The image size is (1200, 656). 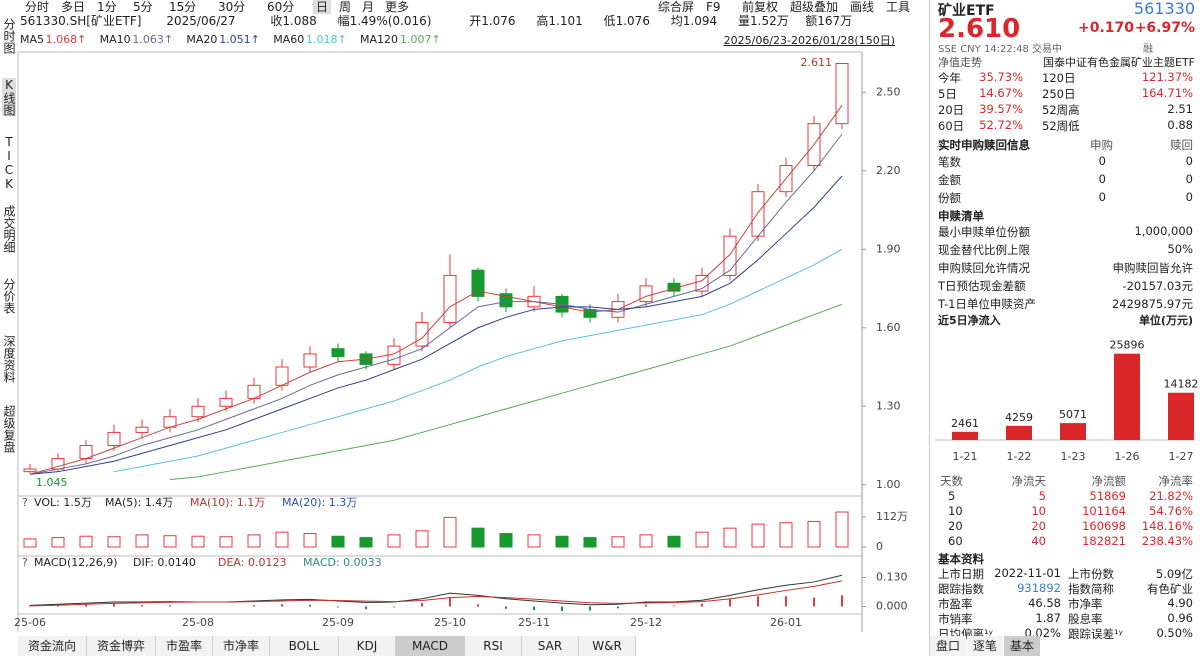 I want to click on panel-tab: 盘口, so click(x=948, y=646).